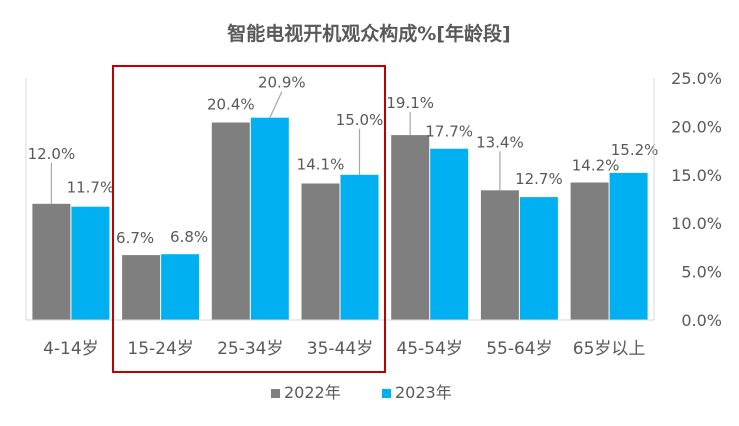 This screenshot has width=739, height=426. I want to click on data-label: 14.2%, so click(596, 166).